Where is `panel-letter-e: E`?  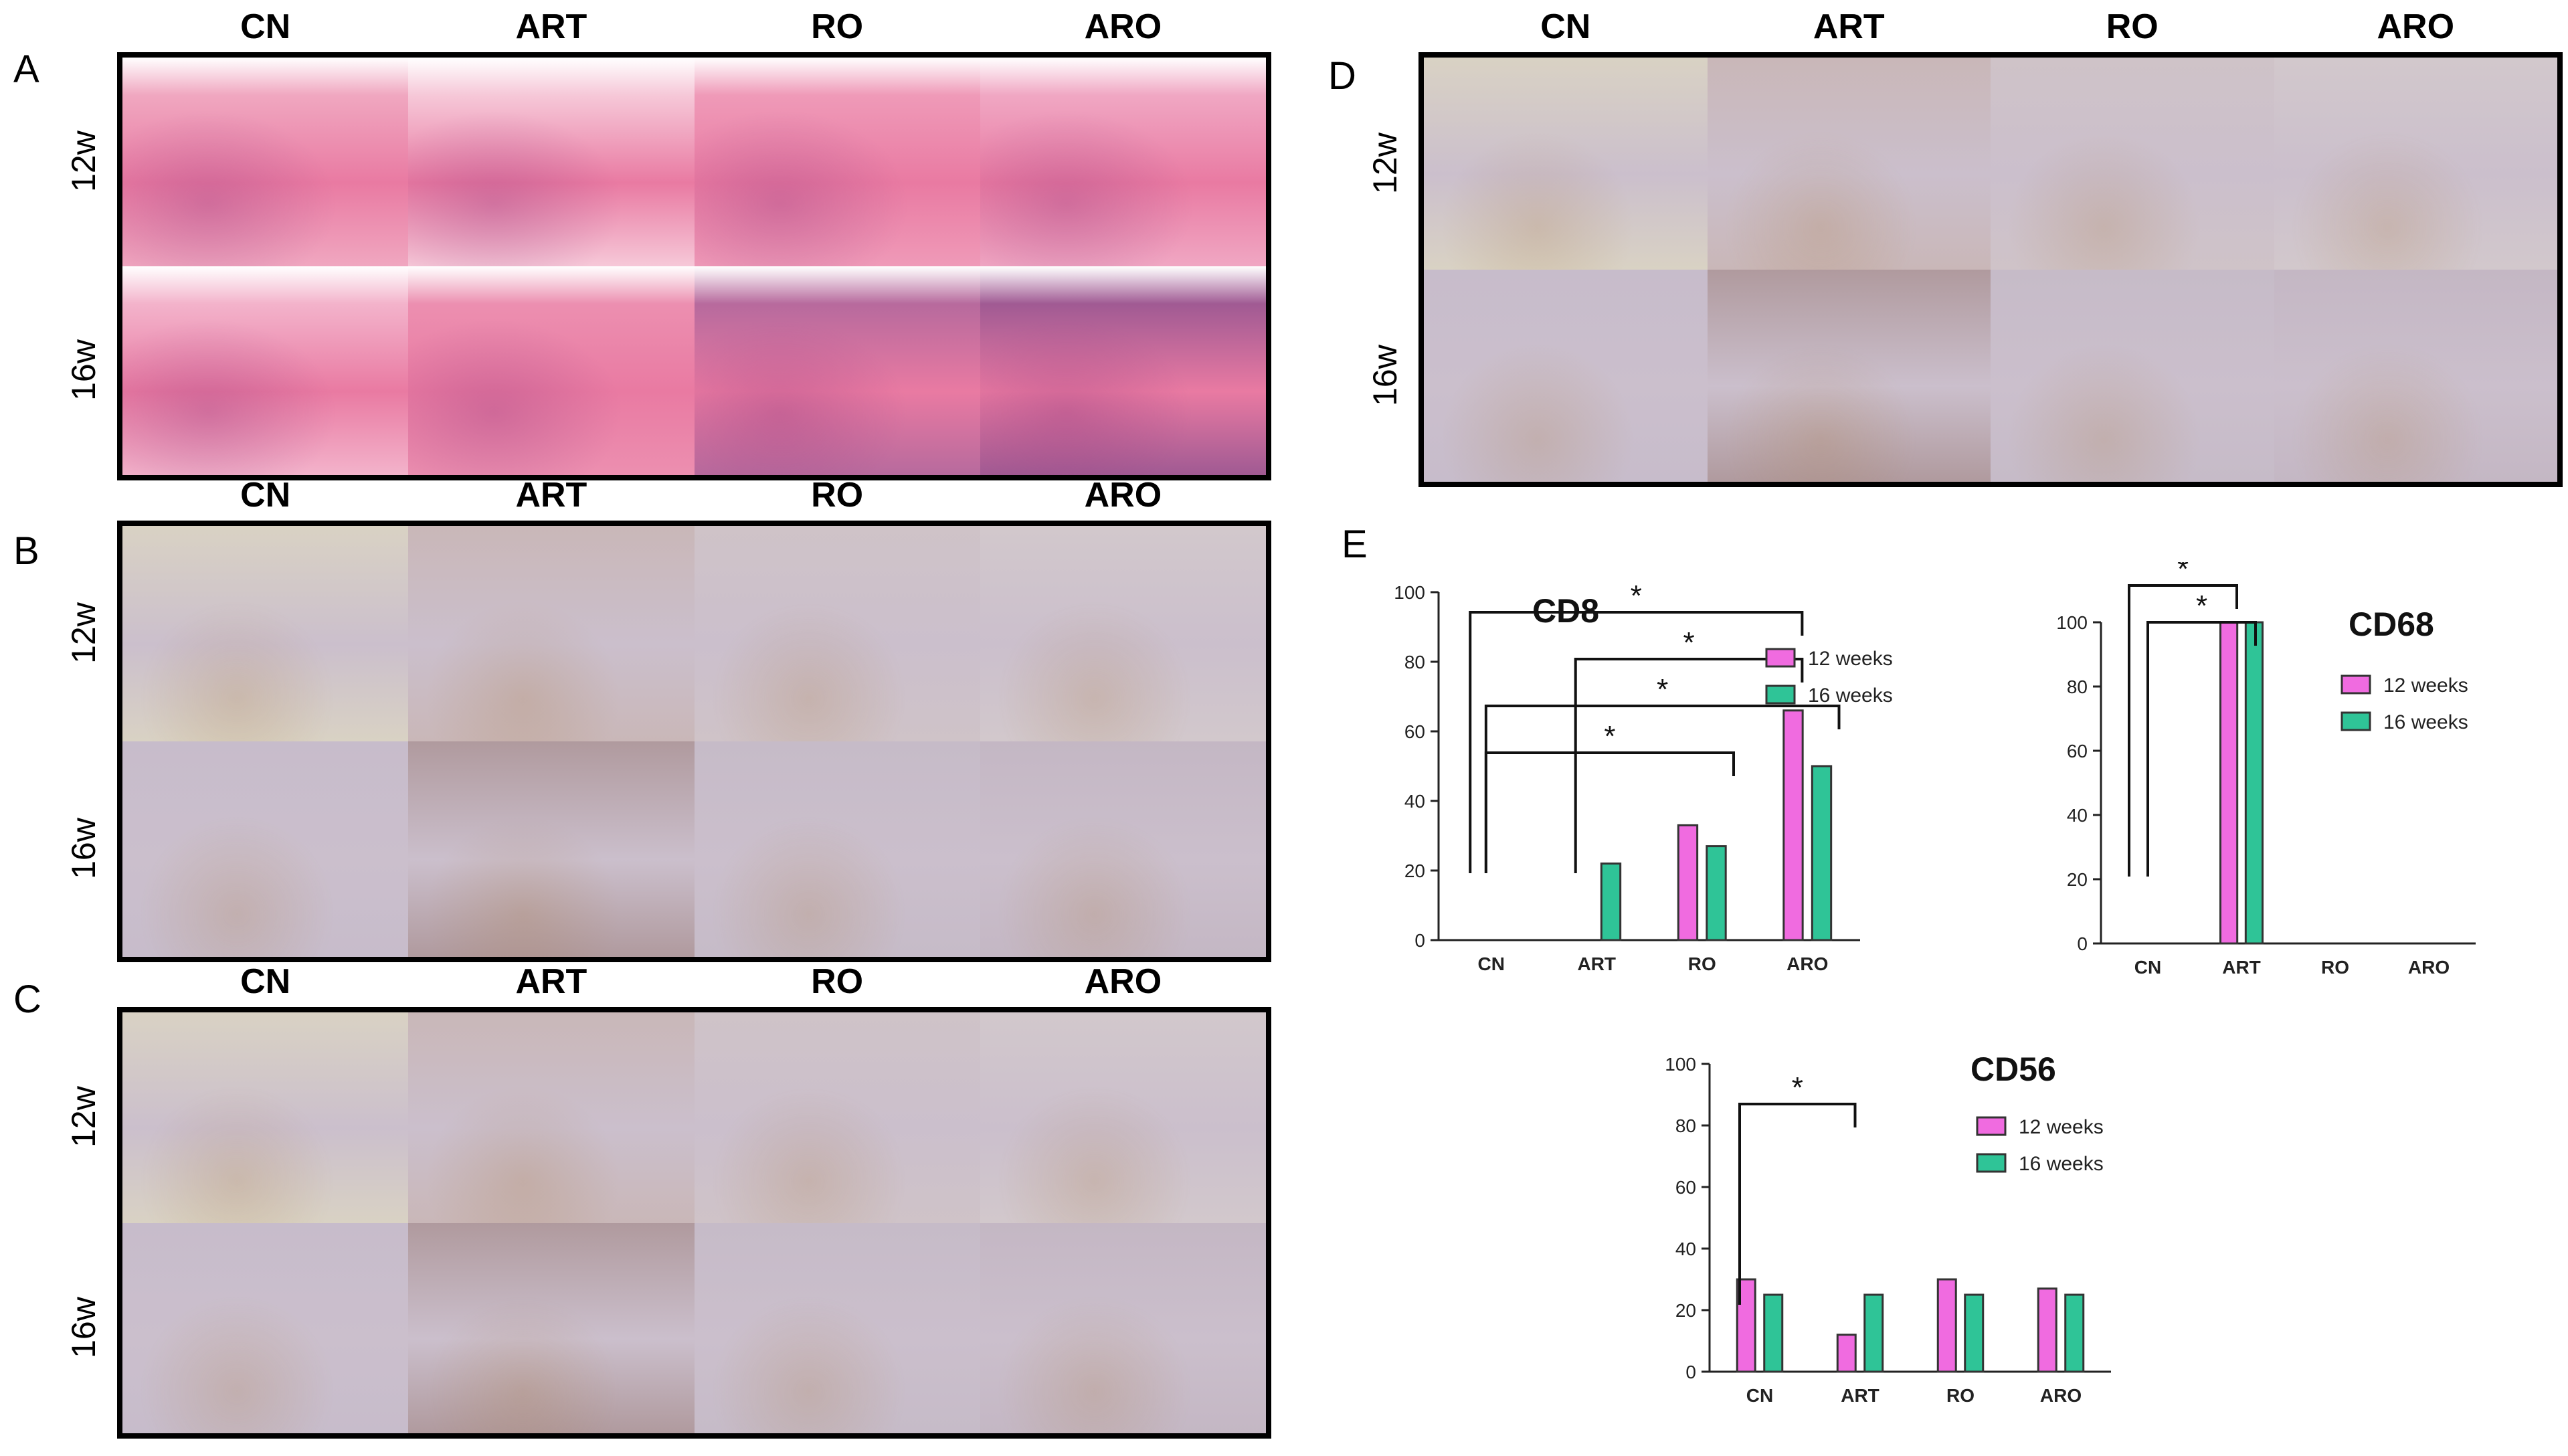
panel-letter-e: E is located at coordinates (1355, 544).